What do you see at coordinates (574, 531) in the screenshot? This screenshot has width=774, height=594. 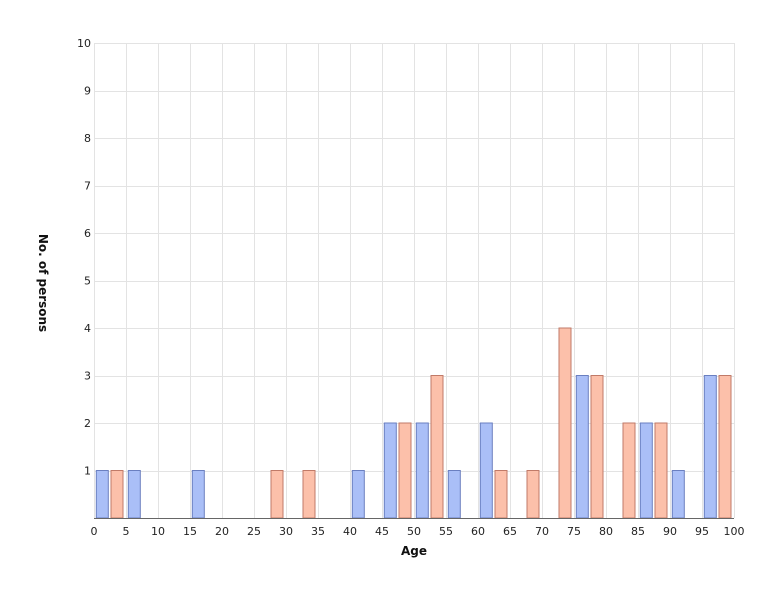 I see `x-tick-label: 75` at bounding box center [574, 531].